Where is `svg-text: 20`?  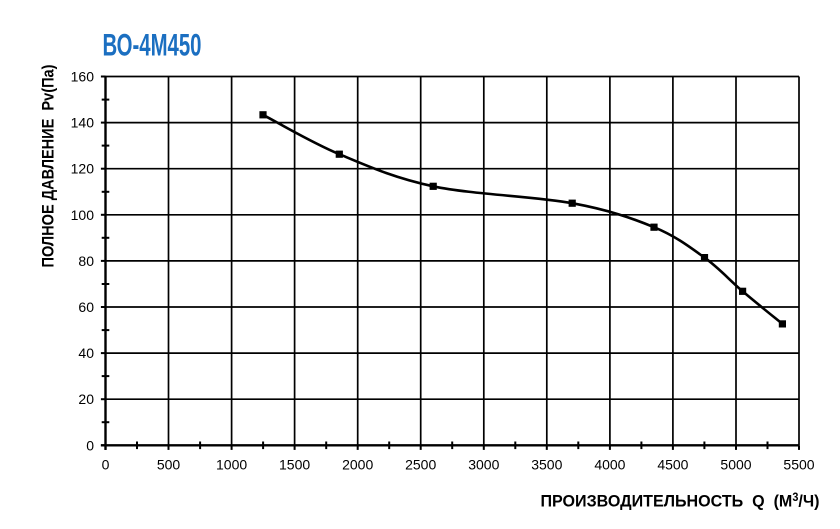
svg-text: 20 is located at coordinates (86, 399).